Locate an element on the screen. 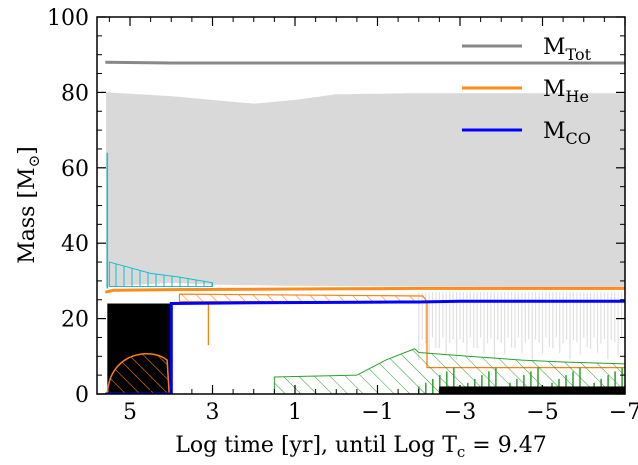 The height and width of the screenshot is (465, 638). legend-label-tot: MTot is located at coordinates (567, 49).